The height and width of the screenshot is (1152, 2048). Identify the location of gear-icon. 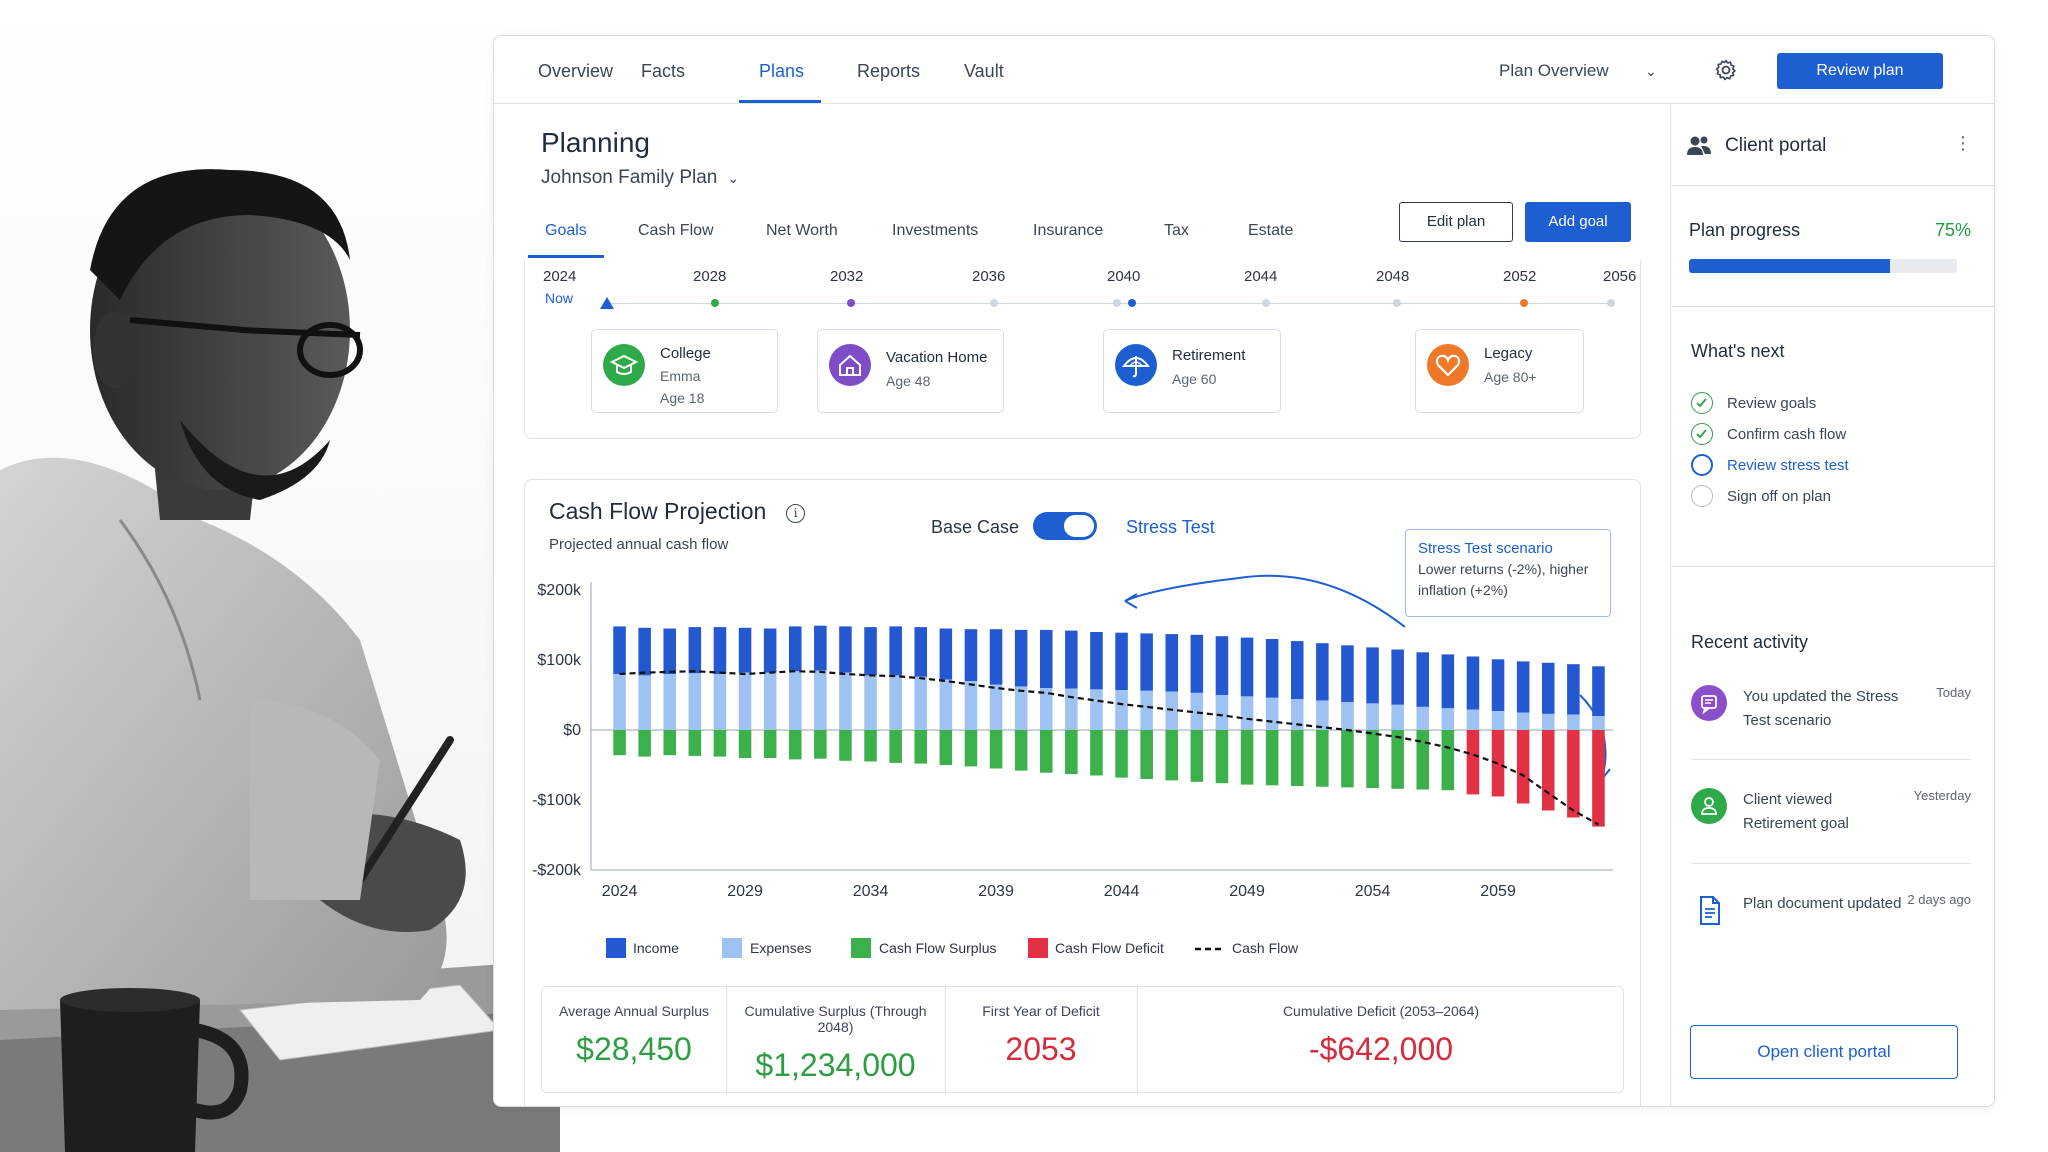
(1726, 70).